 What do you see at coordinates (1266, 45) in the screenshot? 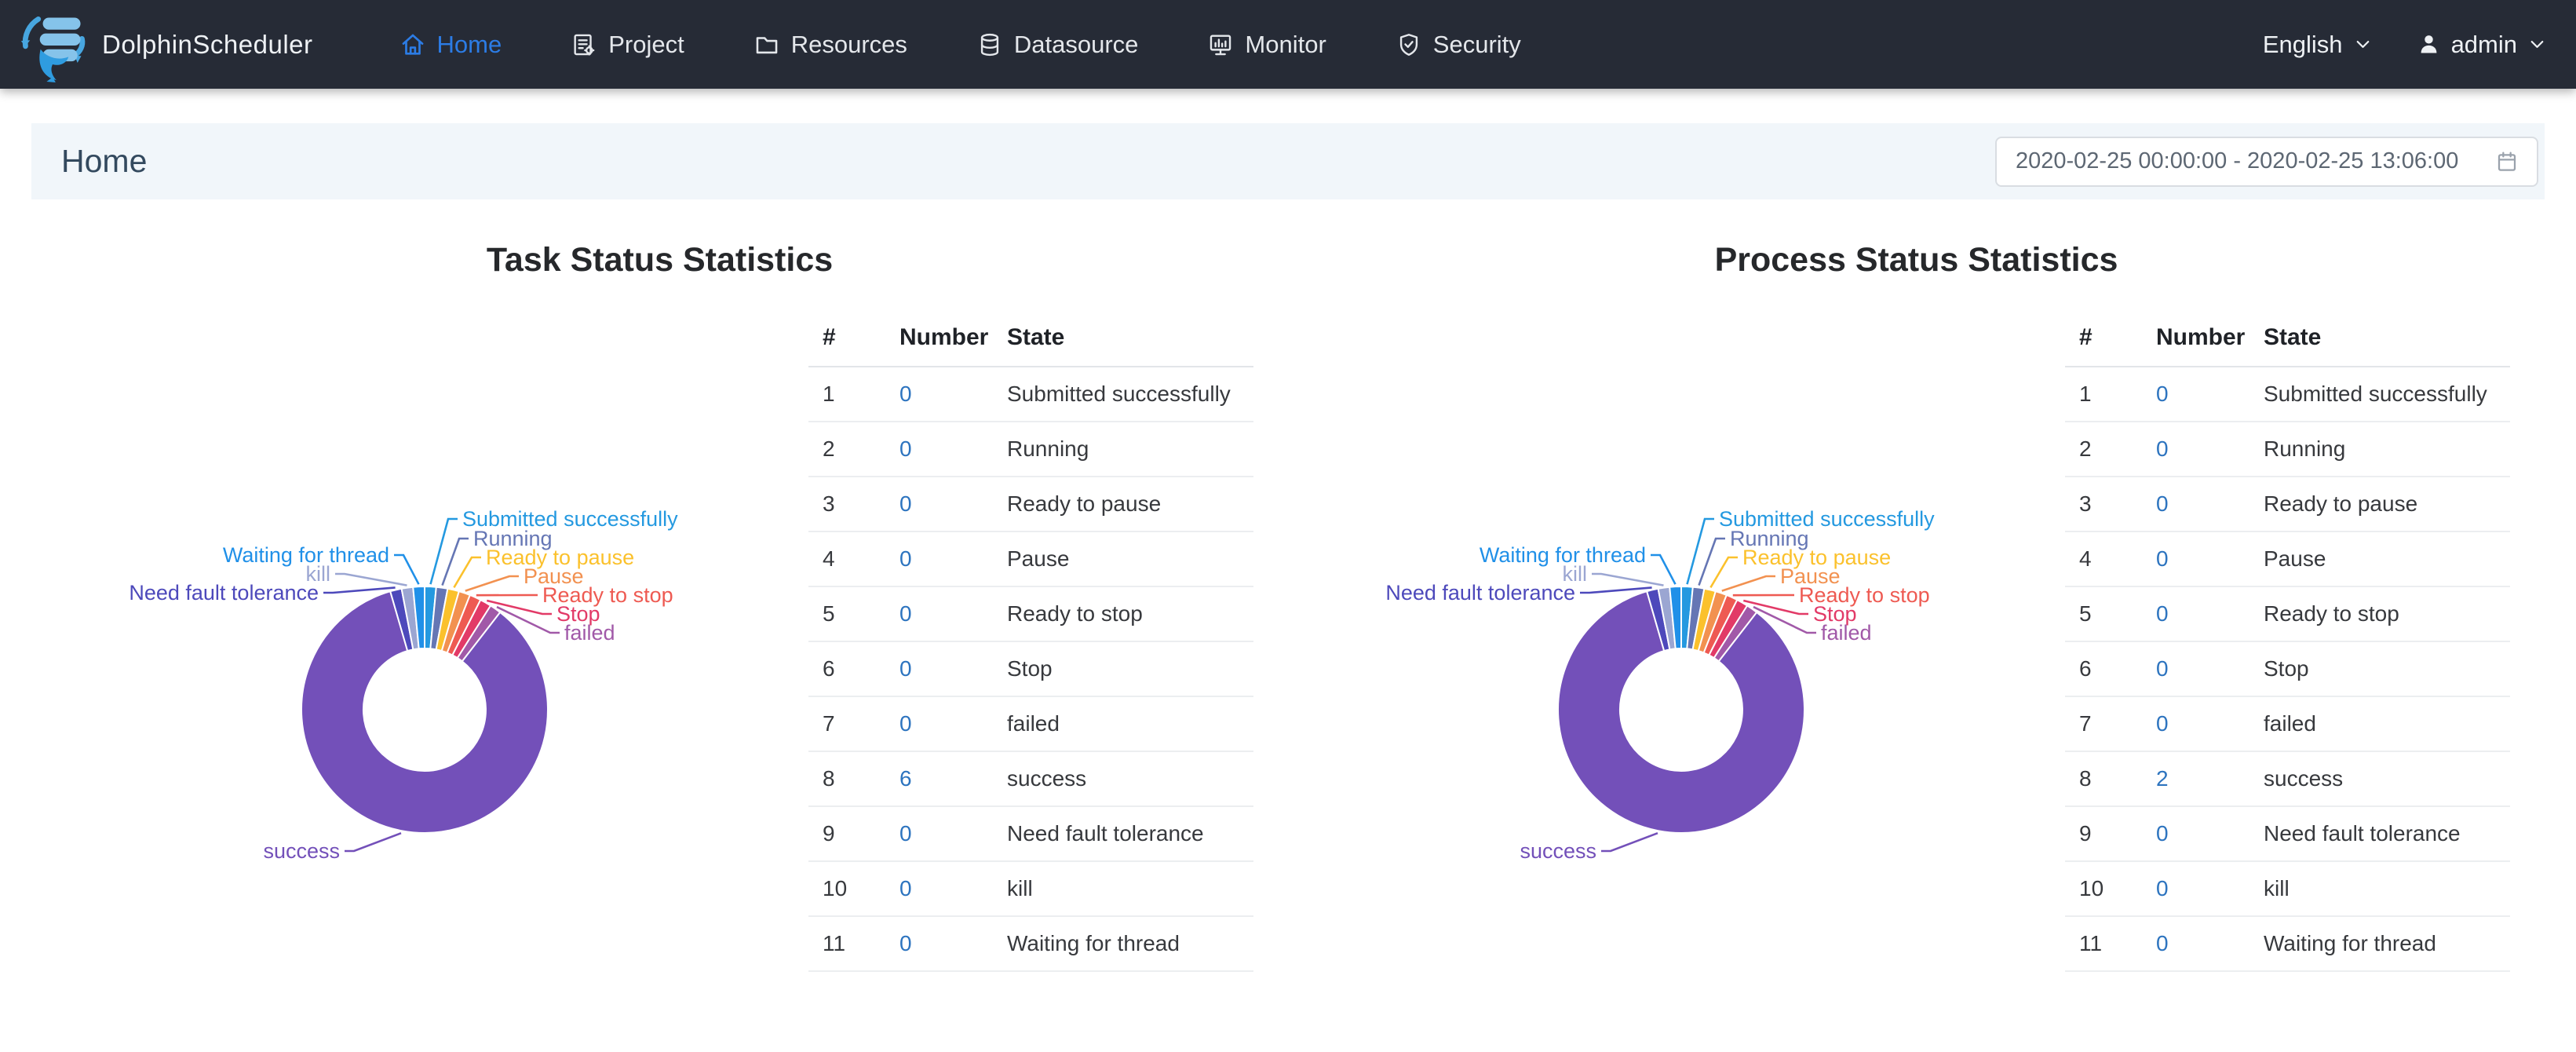
I see `nav-item-monitor: Monitor` at bounding box center [1266, 45].